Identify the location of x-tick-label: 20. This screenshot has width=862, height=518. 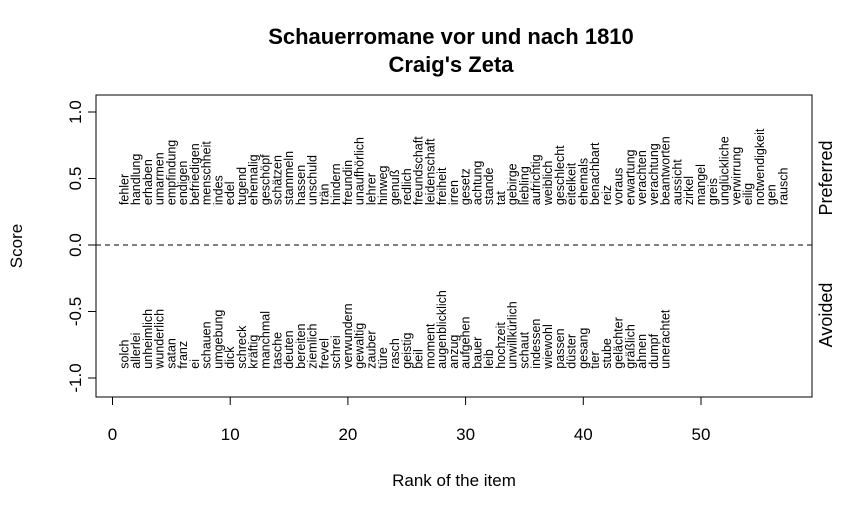
(347, 434).